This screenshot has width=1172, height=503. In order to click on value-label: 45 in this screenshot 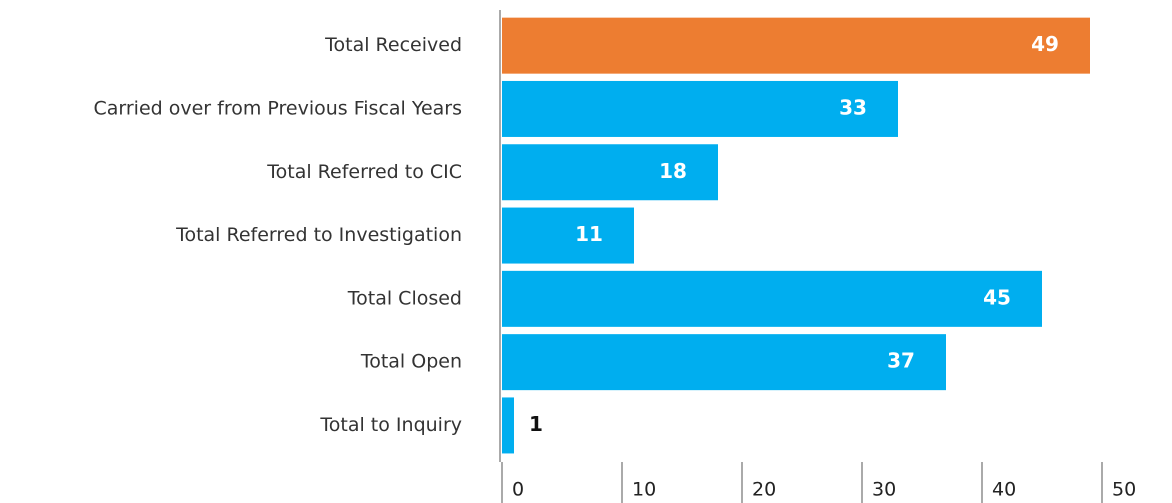, I will do `click(997, 297)`.